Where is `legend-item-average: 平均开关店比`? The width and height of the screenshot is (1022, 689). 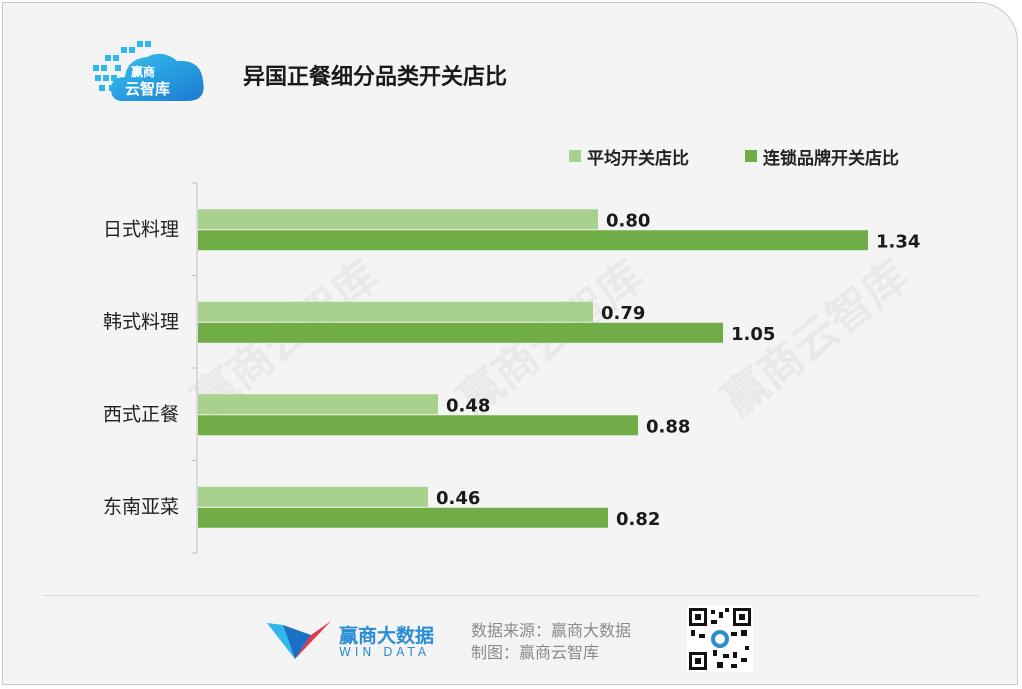
legend-item-average: 平均开关店比 is located at coordinates (629, 157).